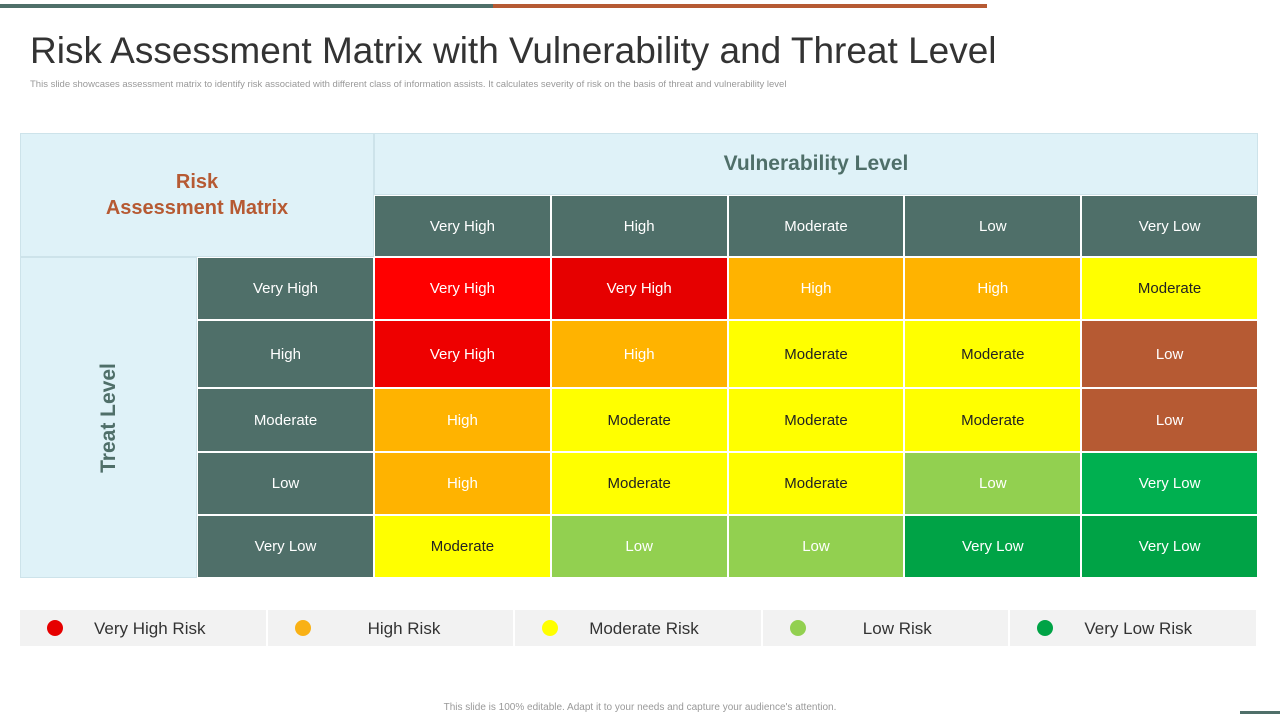  What do you see at coordinates (404, 628) in the screenshot?
I see `legend-label: High Risk` at bounding box center [404, 628].